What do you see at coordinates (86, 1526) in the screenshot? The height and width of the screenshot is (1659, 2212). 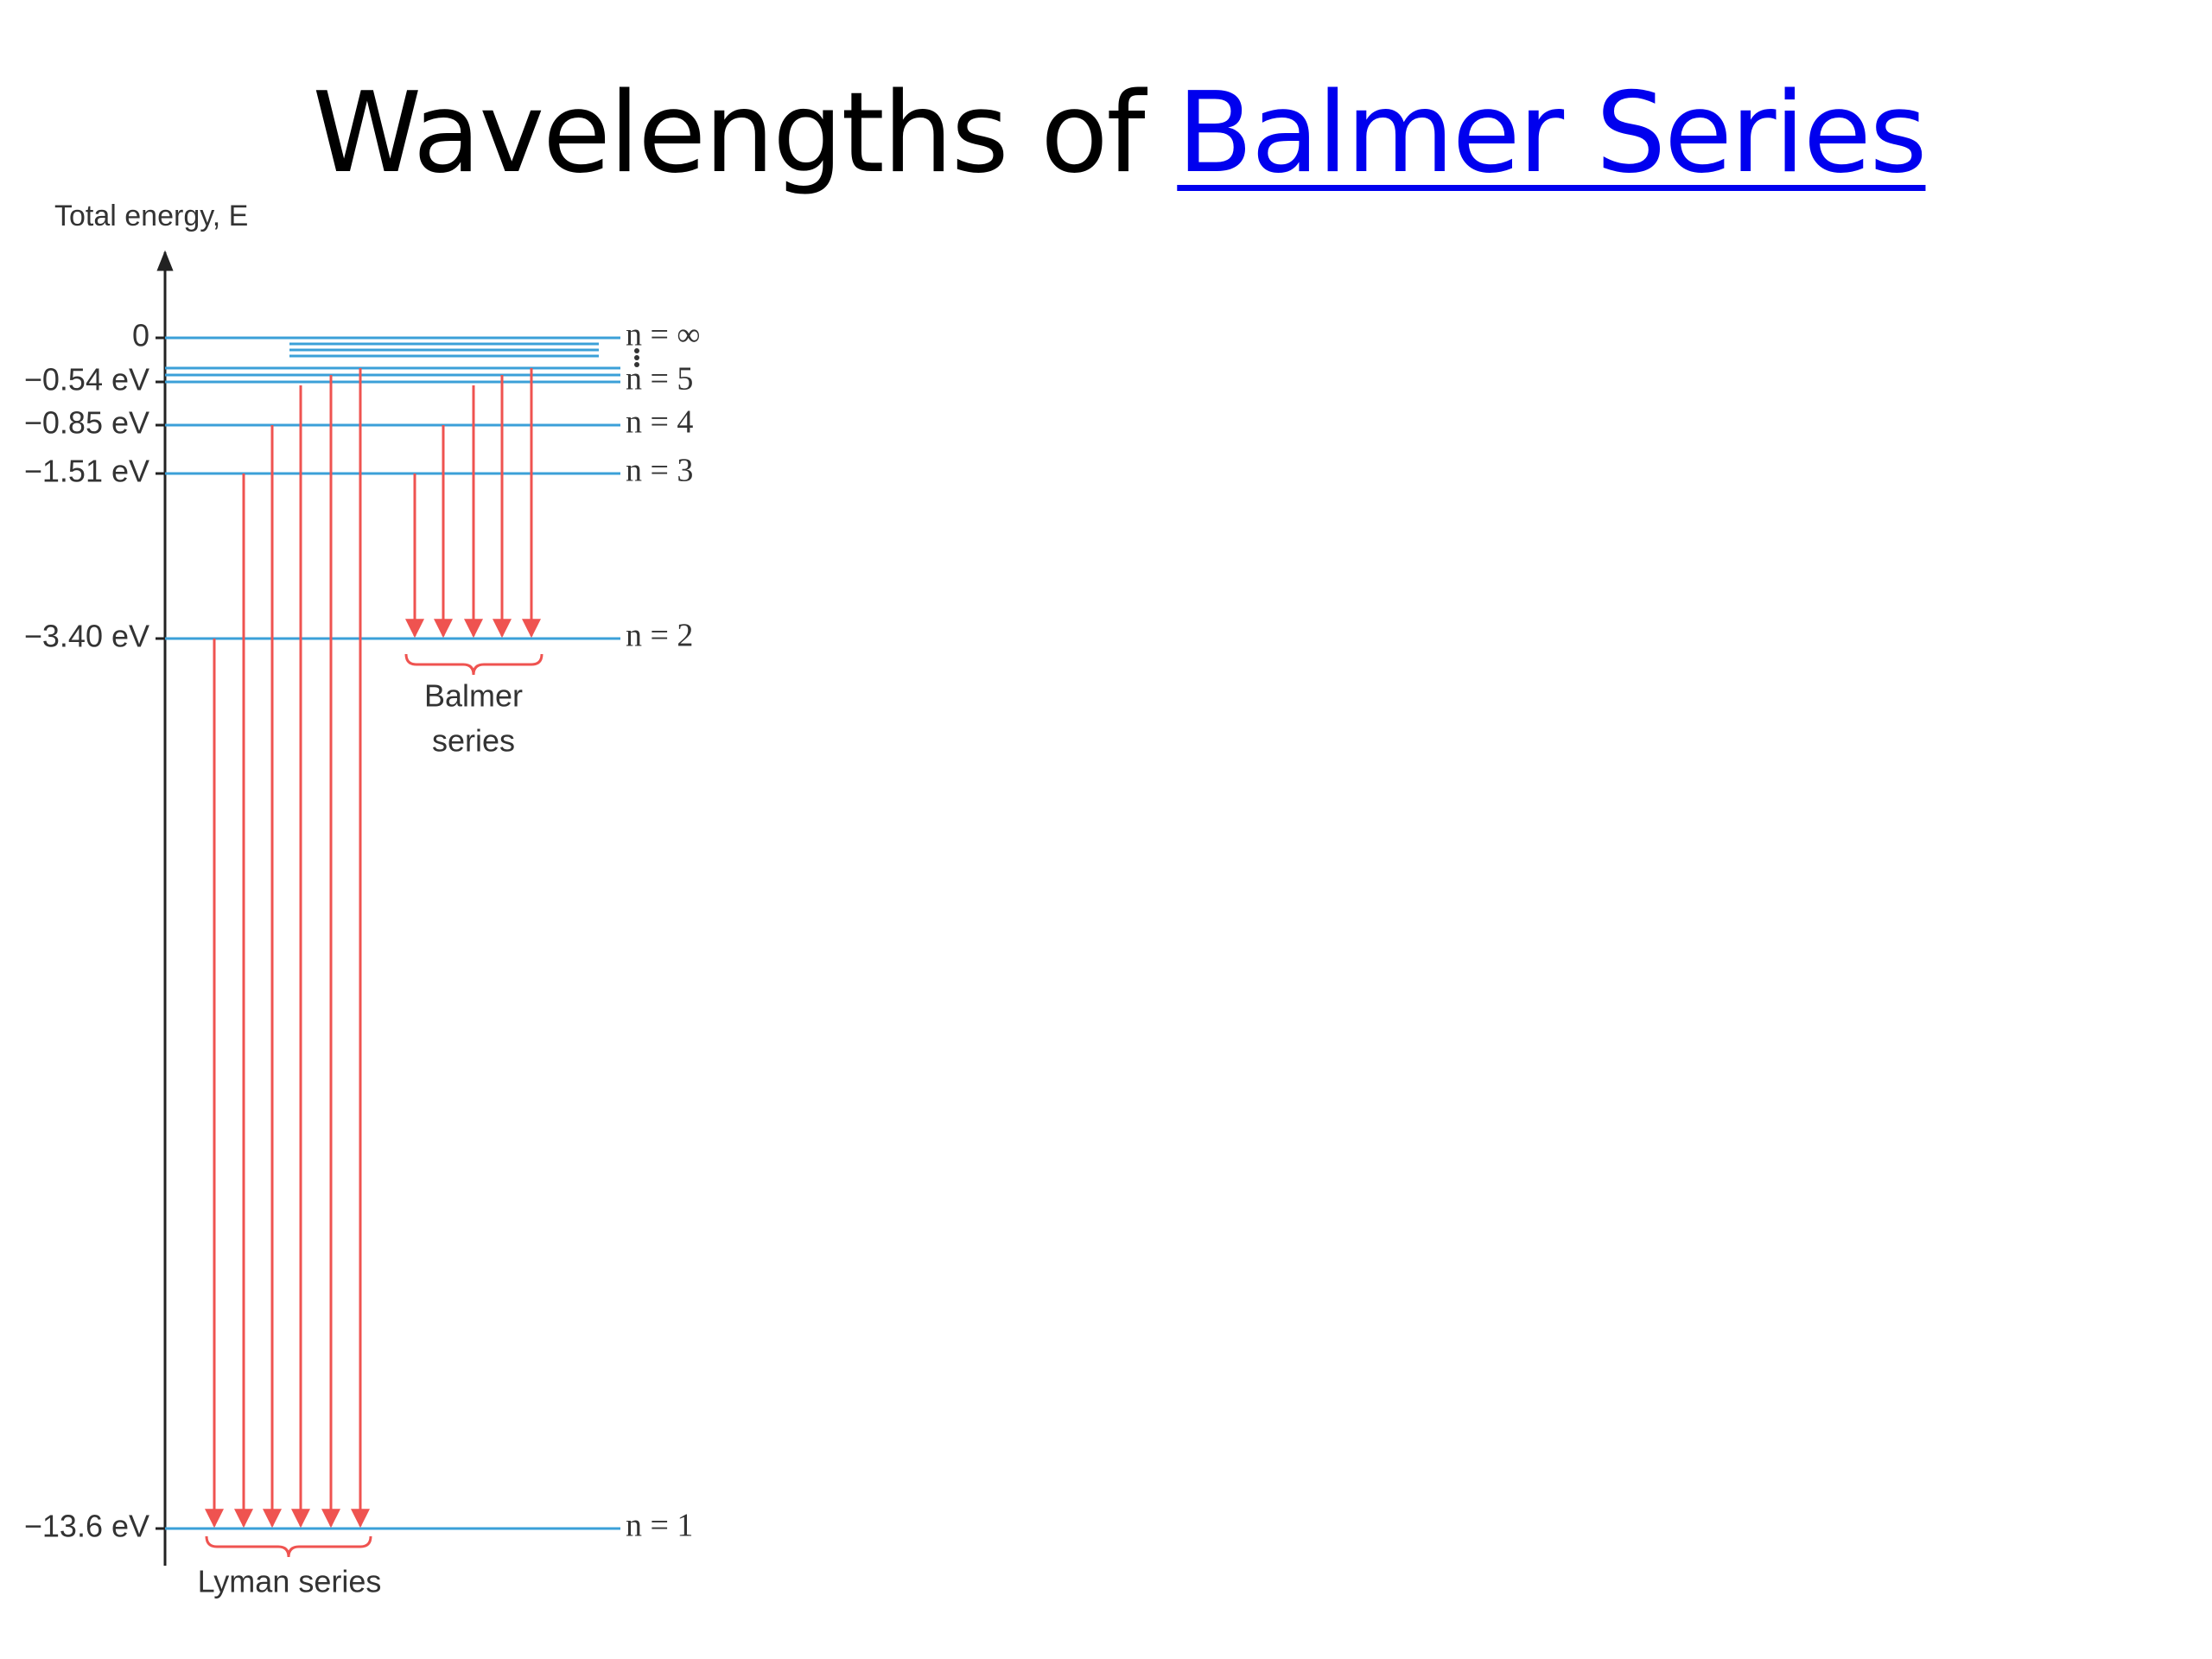 I see `energy-label: −13.6 eV` at bounding box center [86, 1526].